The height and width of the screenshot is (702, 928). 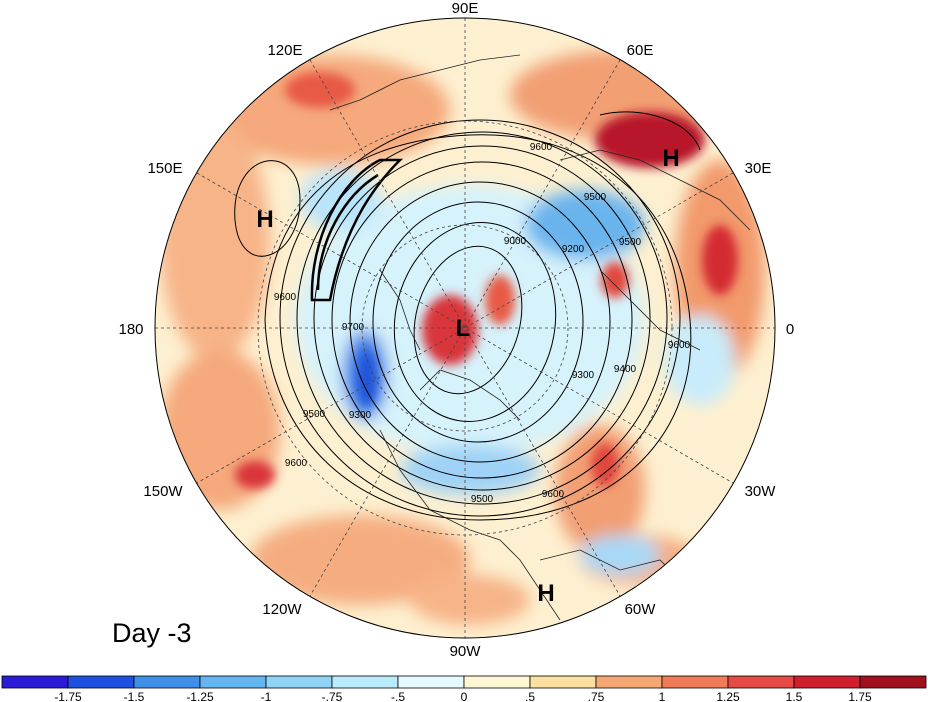 I want to click on lon-label-120e: 120E, so click(x=284, y=50).